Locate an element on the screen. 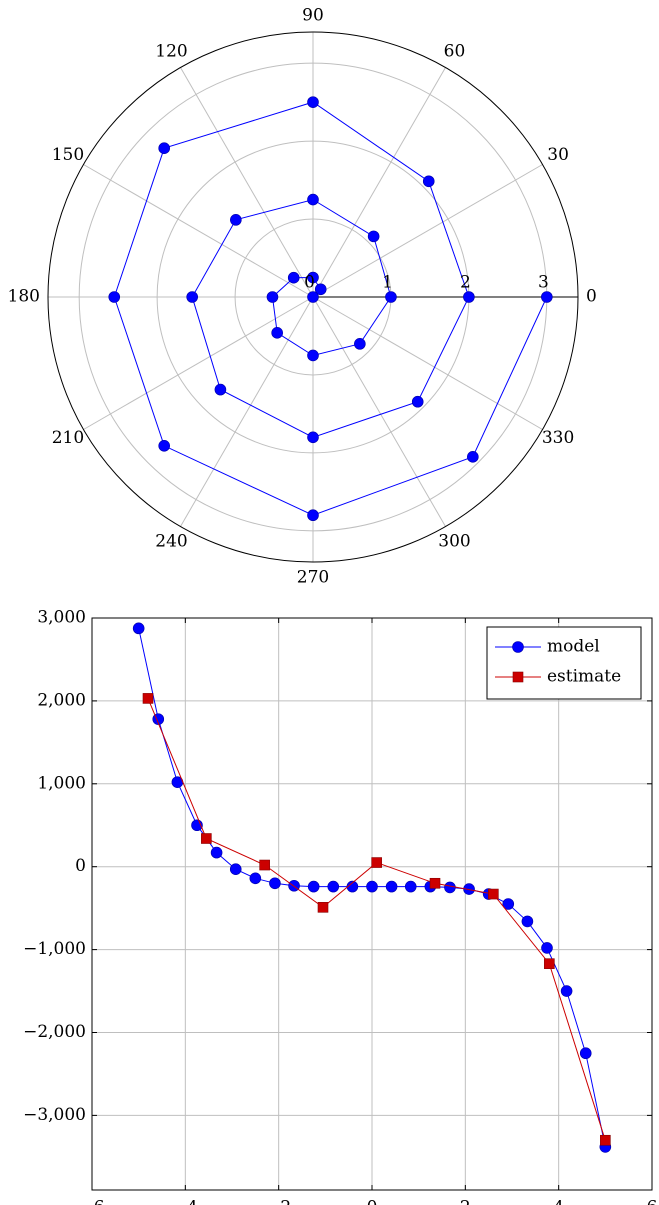 The width and height of the screenshot is (659, 1205). legend-box is located at coordinates (564, 663).